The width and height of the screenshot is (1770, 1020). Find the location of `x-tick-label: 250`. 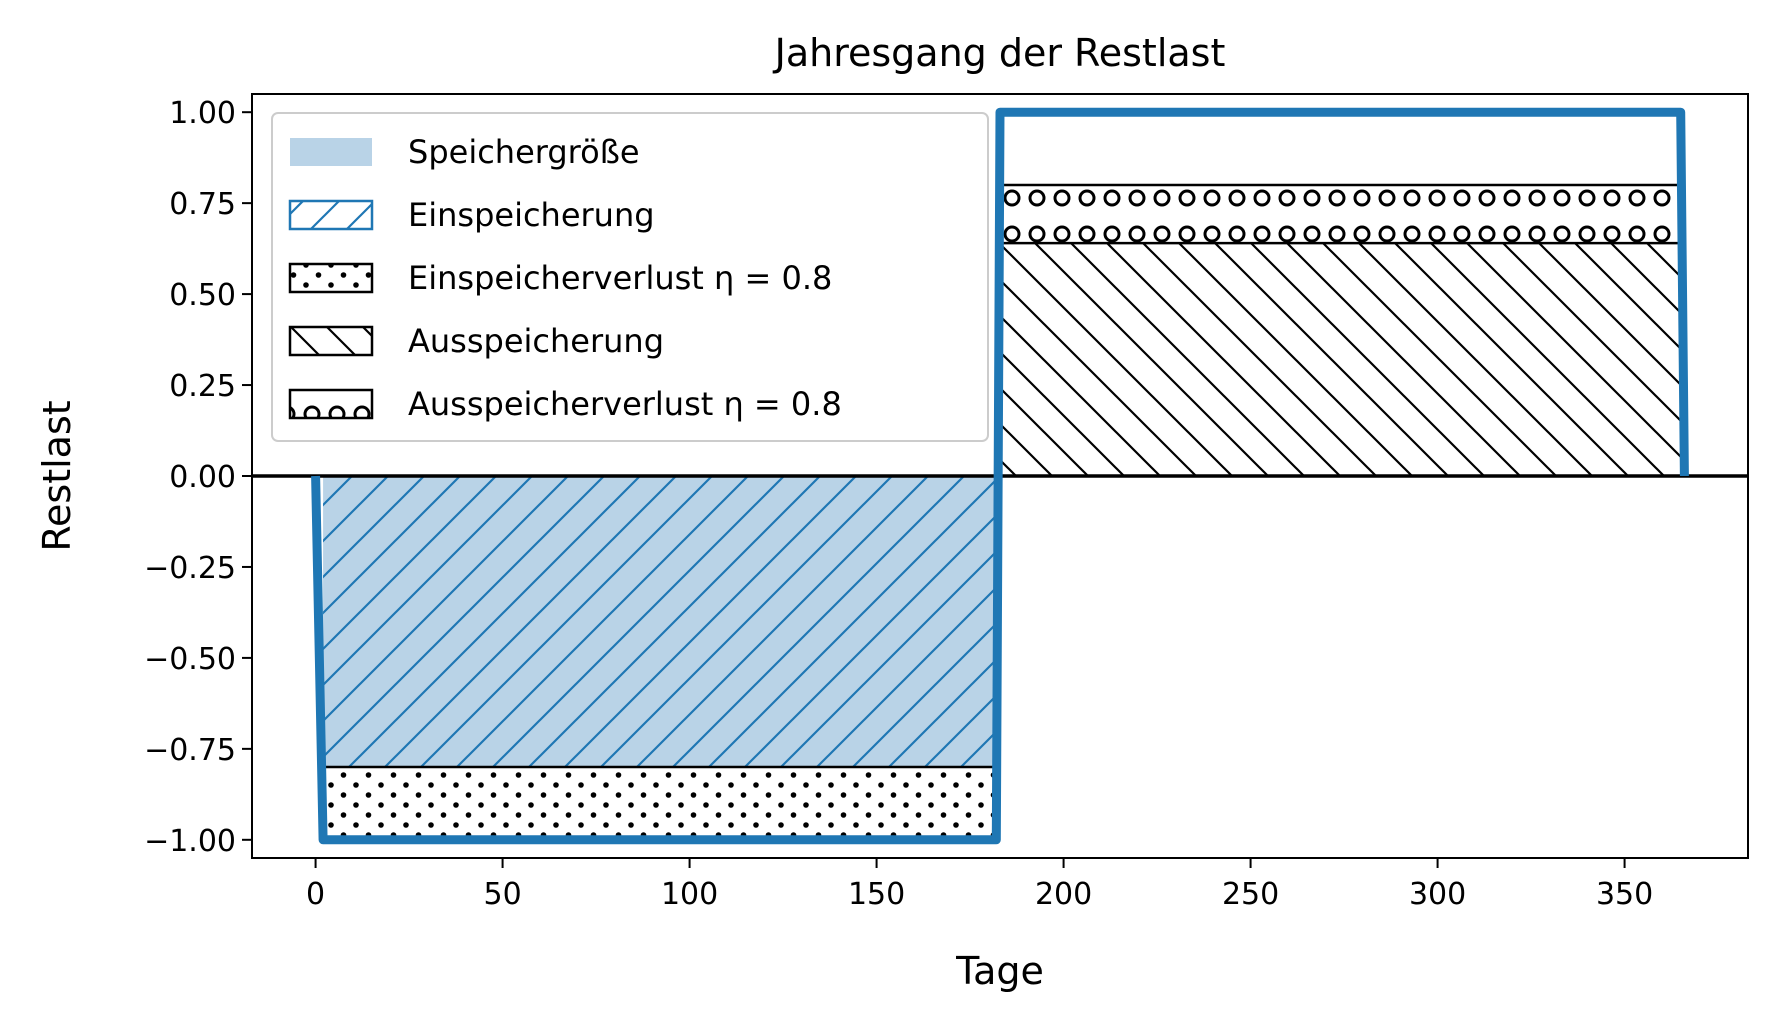

x-tick-label: 250 is located at coordinates (1250, 894).